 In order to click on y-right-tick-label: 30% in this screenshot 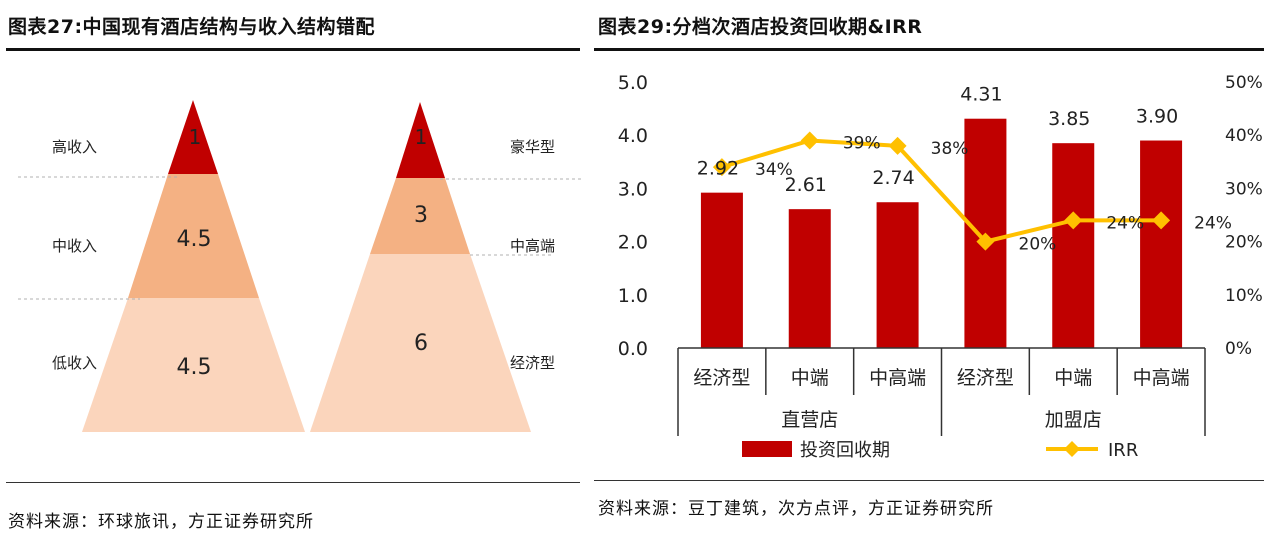, I will do `click(1244, 189)`.